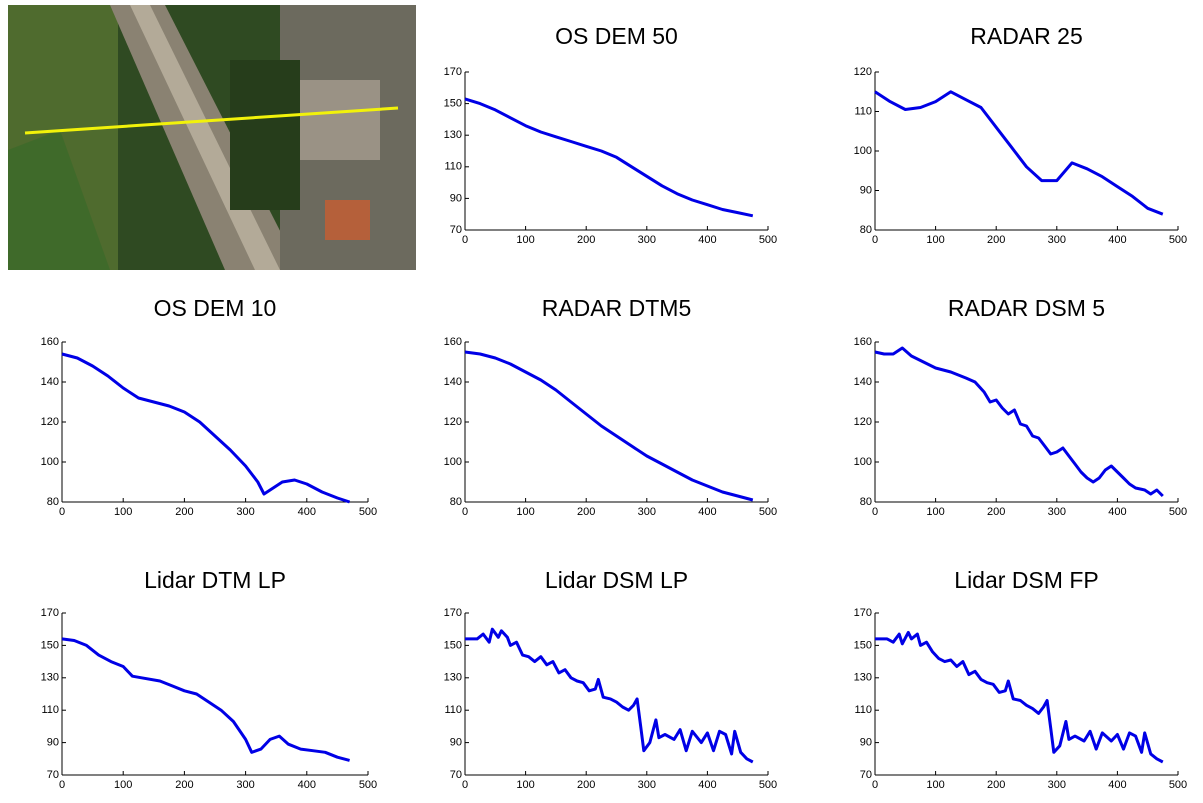  What do you see at coordinates (1026, 36) in the screenshot?
I see `chart-title: RADAR 25` at bounding box center [1026, 36].